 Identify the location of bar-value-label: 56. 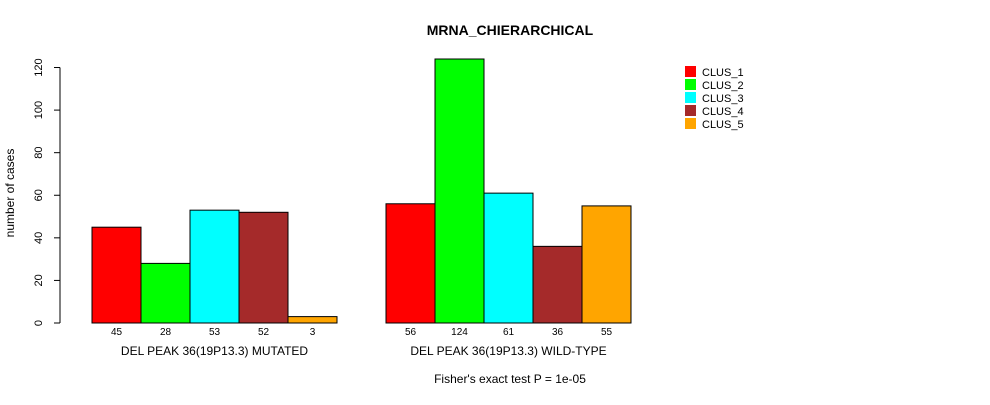
(411, 332).